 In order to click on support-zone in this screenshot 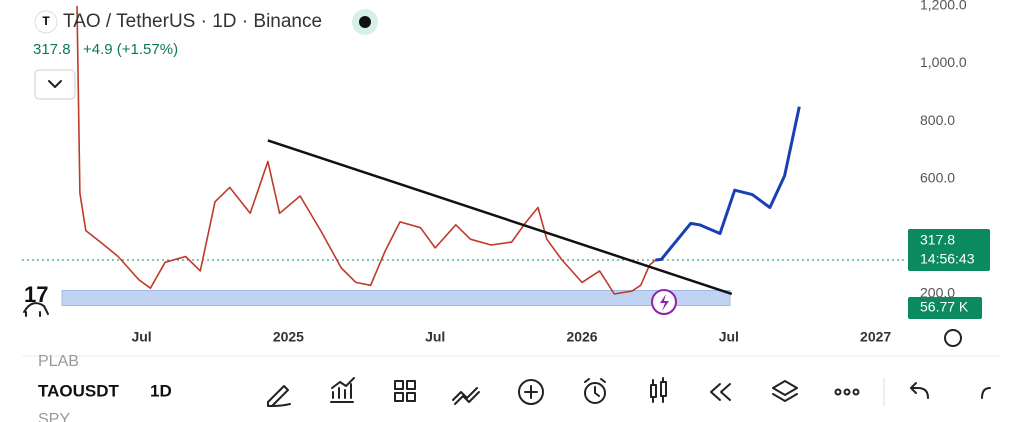, I will do `click(396, 297)`.